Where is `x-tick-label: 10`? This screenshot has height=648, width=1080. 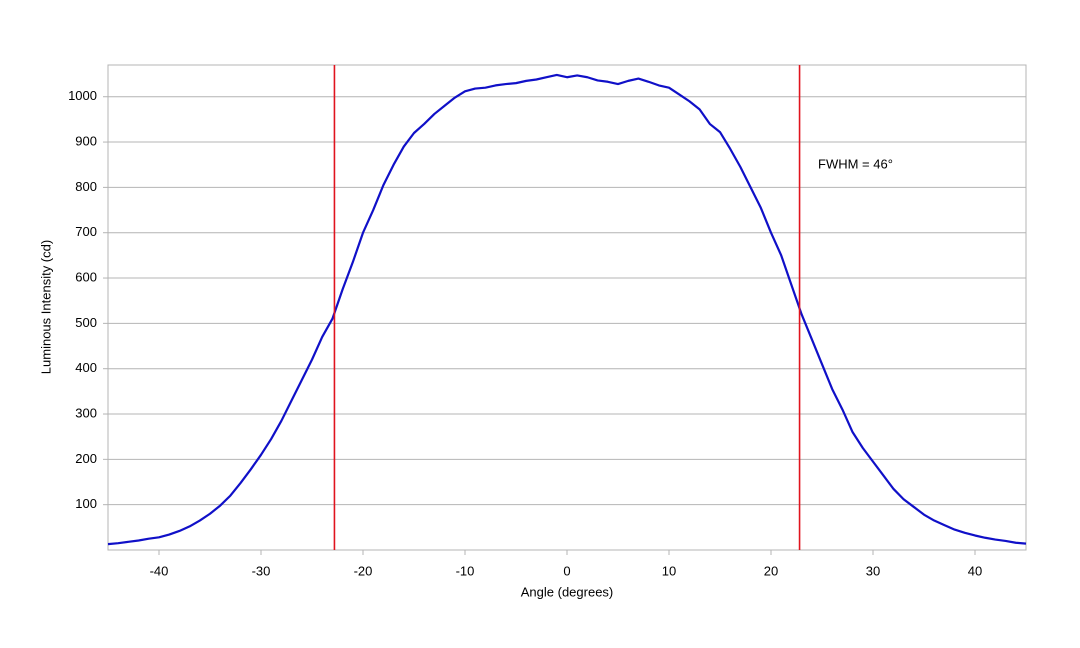 x-tick-label: 10 is located at coordinates (669, 570).